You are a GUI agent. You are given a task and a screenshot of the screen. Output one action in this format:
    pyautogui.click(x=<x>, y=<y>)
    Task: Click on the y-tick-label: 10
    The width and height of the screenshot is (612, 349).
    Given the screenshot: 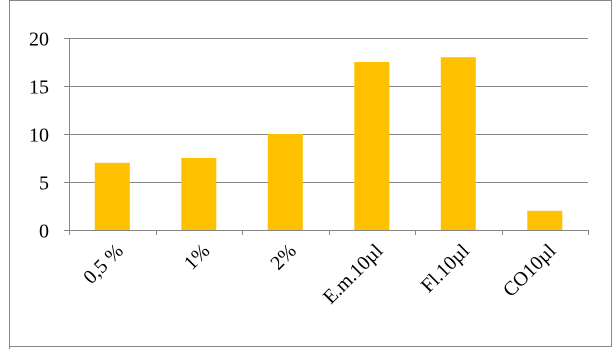 What is the action you would take?
    pyautogui.click(x=39, y=136)
    